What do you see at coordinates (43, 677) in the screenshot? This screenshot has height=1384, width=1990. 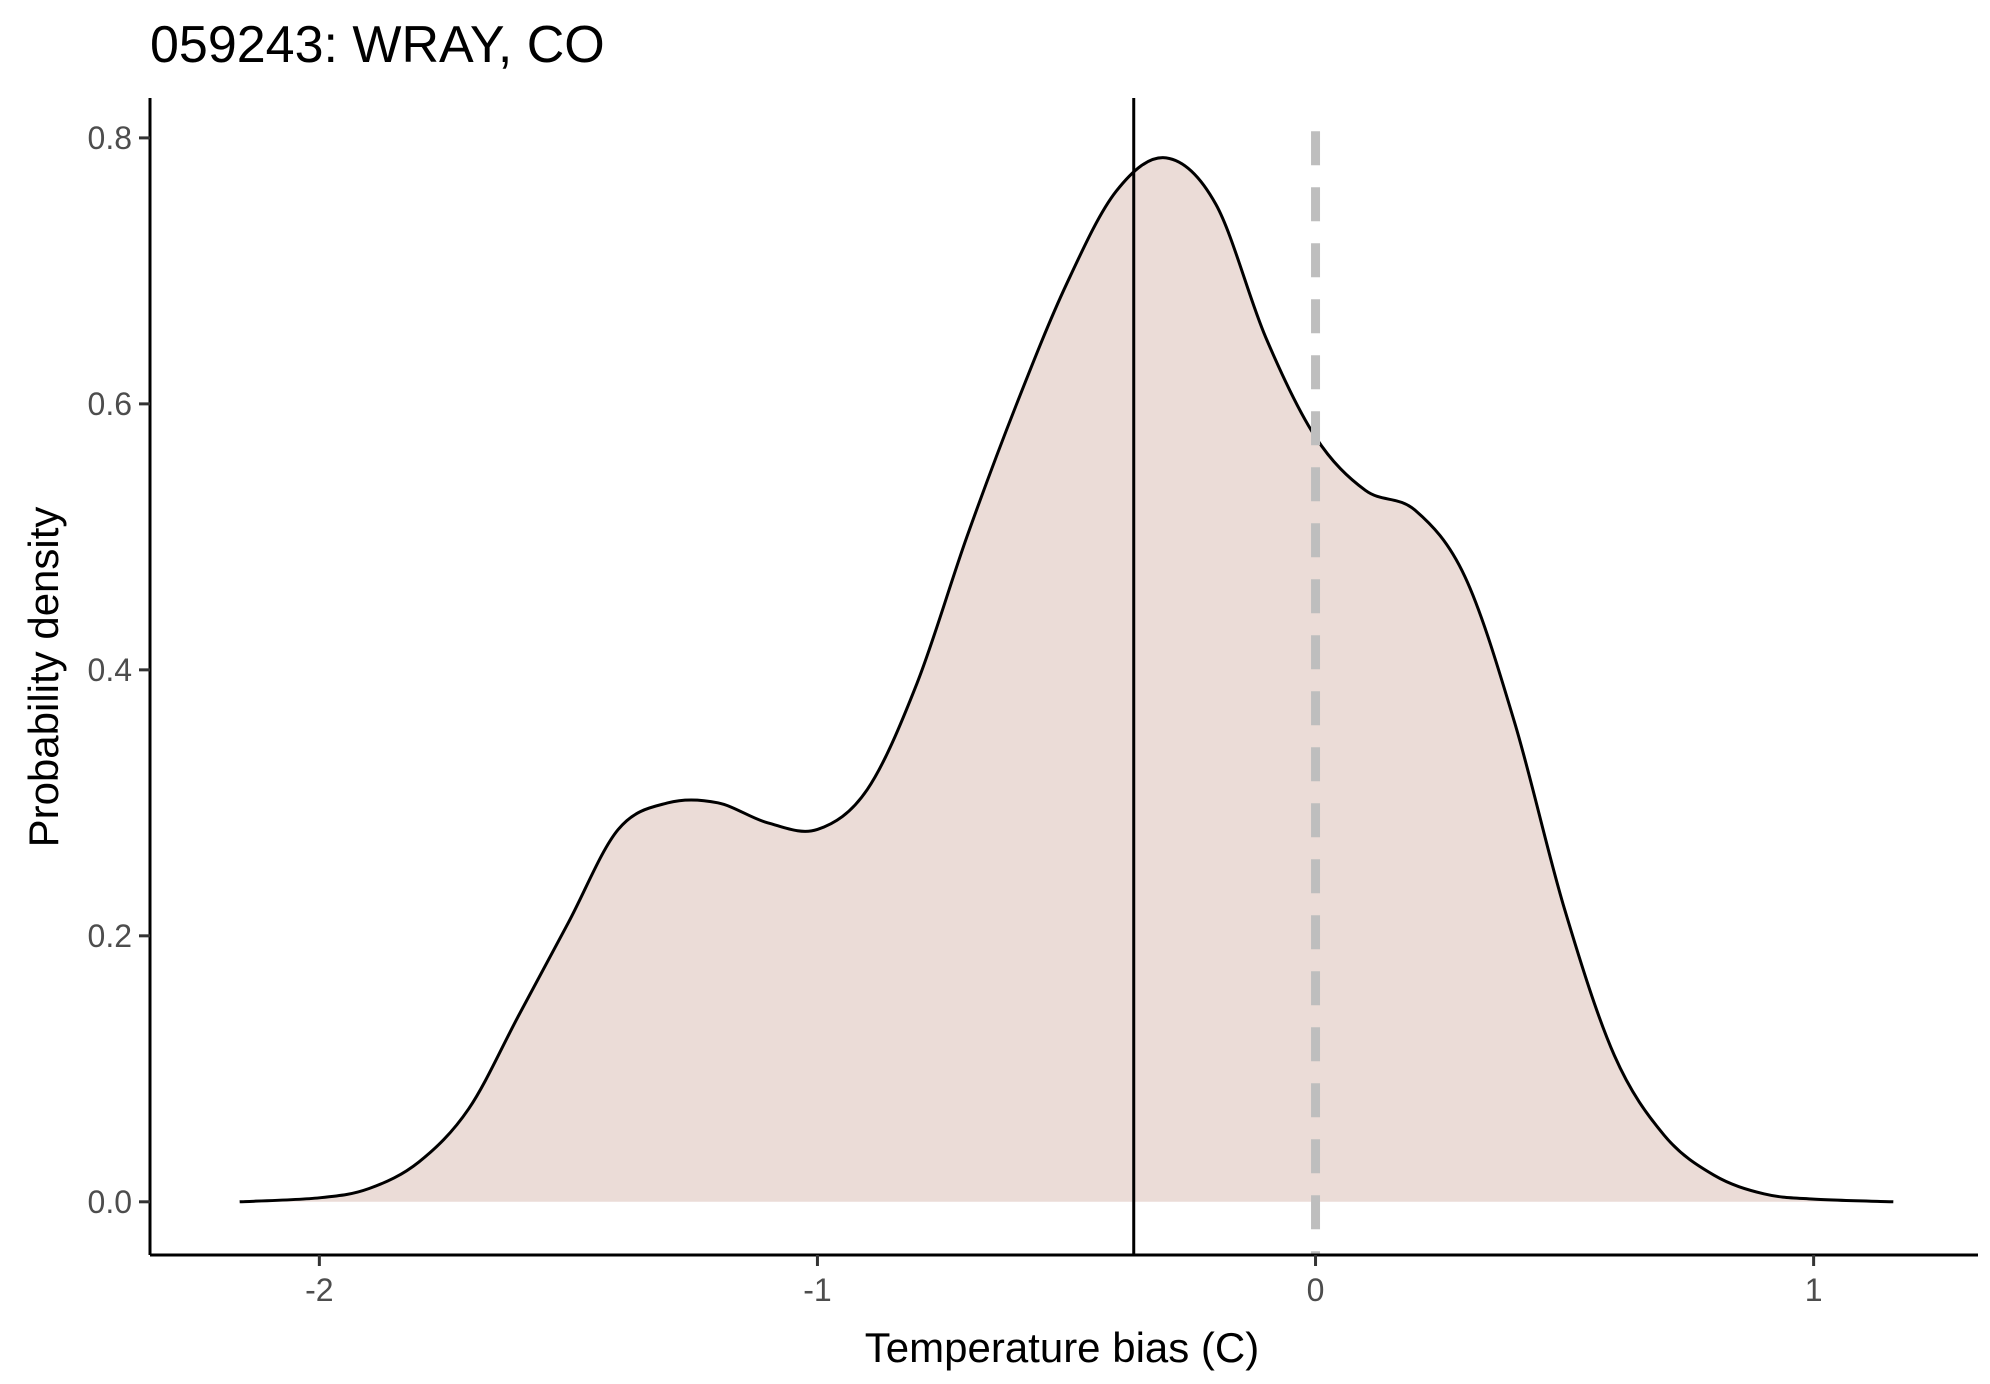 I see `y-axis-label: Probability density` at bounding box center [43, 677].